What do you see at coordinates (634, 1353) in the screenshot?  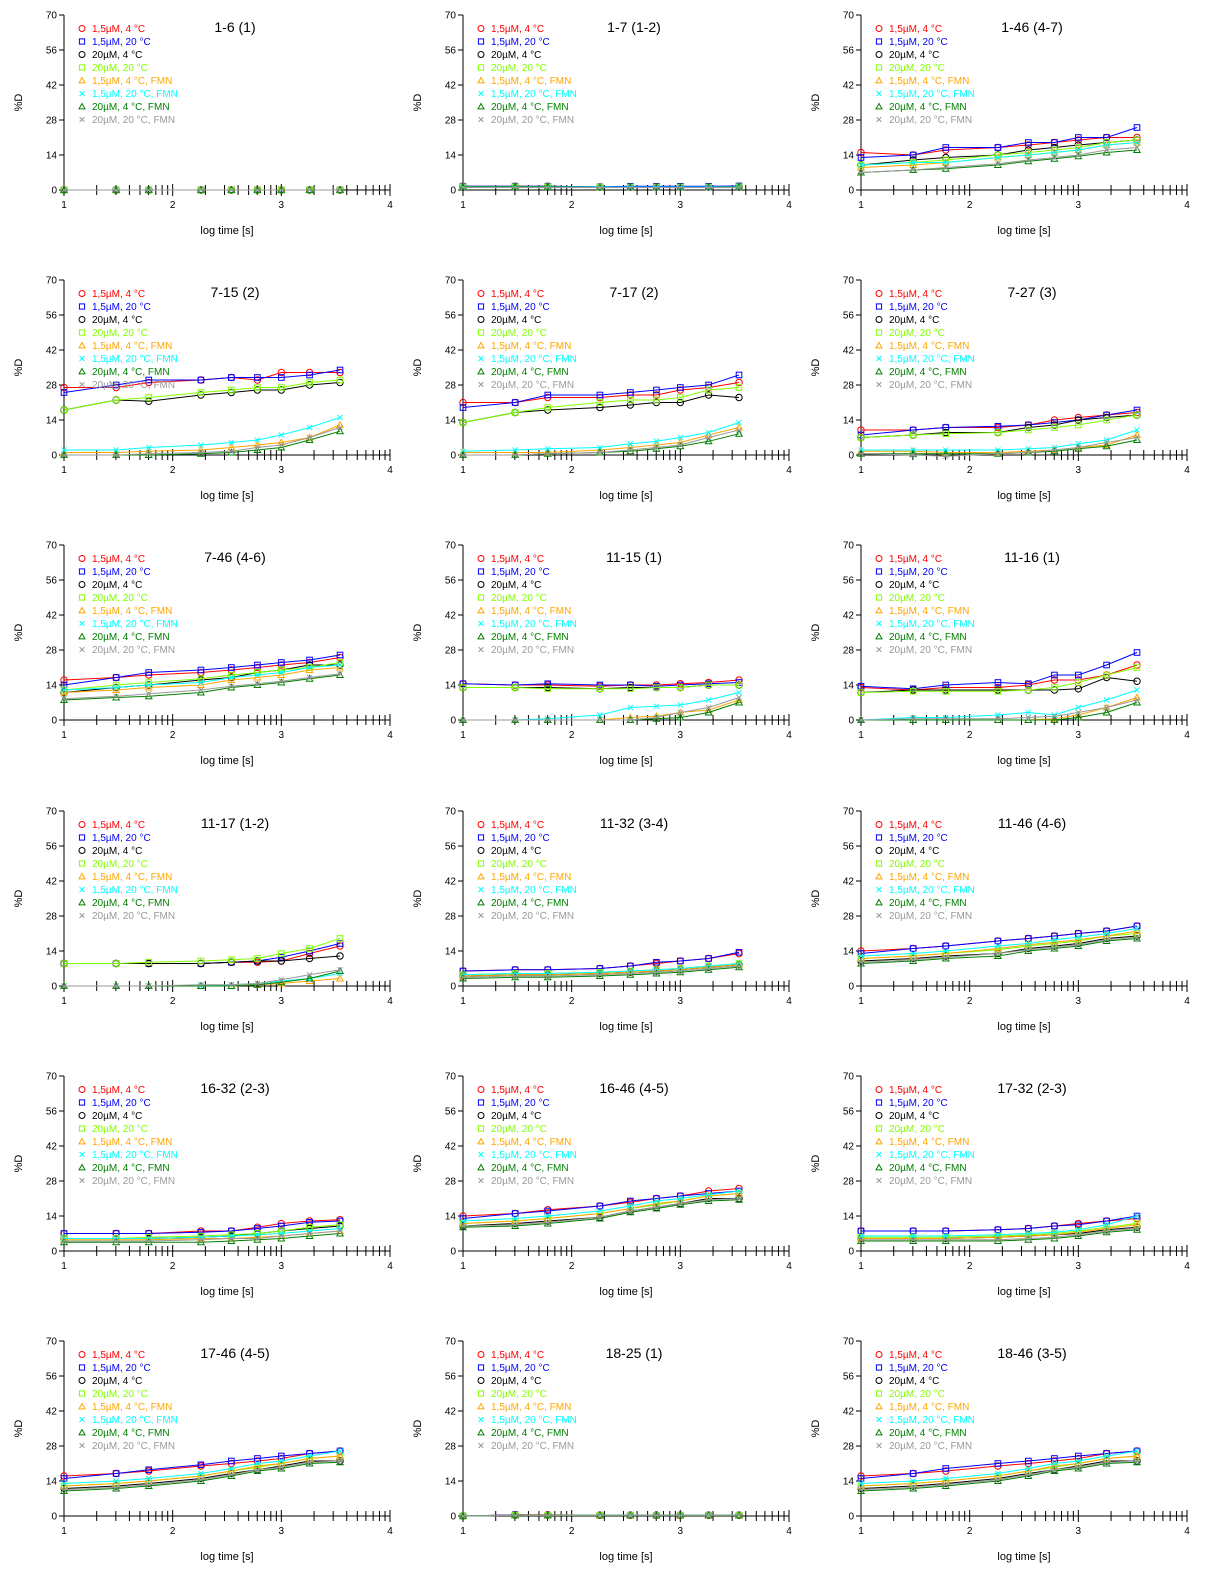 I see `chart-title: 18-25 (1)` at bounding box center [634, 1353].